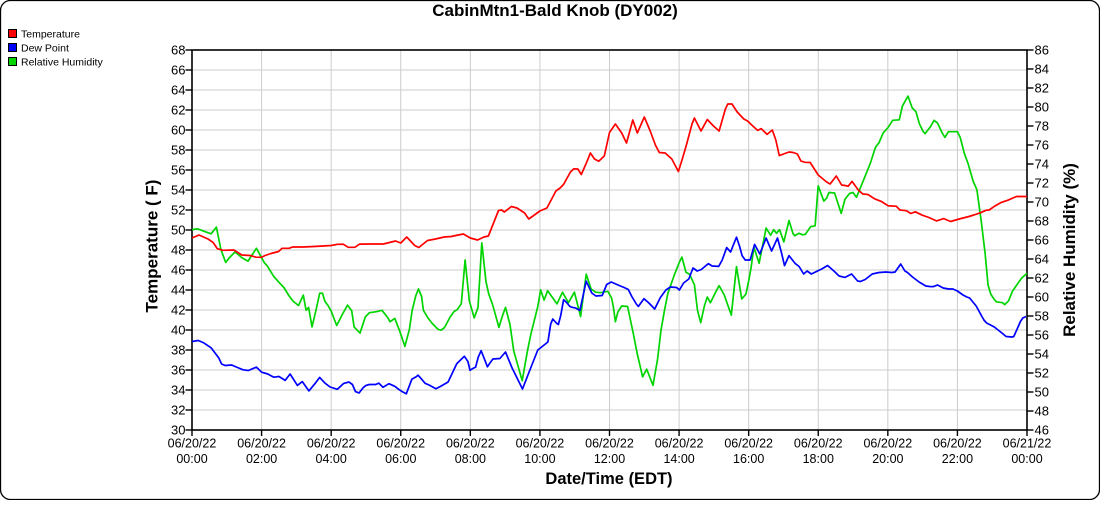 This screenshot has width=1100, height=505. Describe the element at coordinates (1042, 107) in the screenshot. I see `svg-text: 80` at that location.